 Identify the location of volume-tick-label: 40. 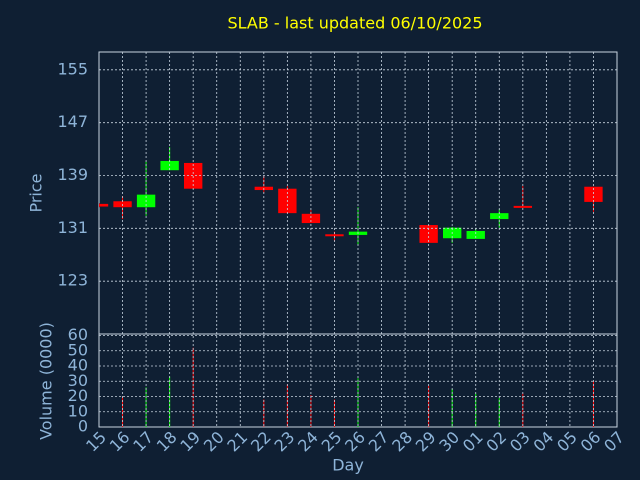
(78, 365).